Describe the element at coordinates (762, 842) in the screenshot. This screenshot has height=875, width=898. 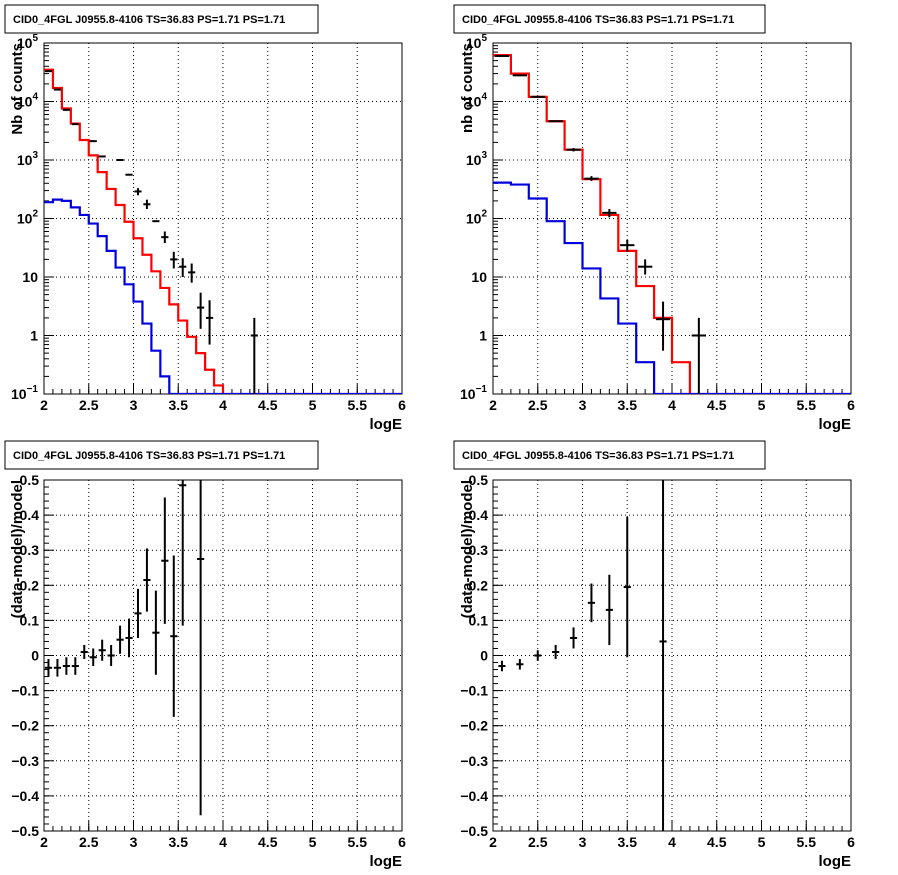
I see `x-tick-label: 5` at that location.